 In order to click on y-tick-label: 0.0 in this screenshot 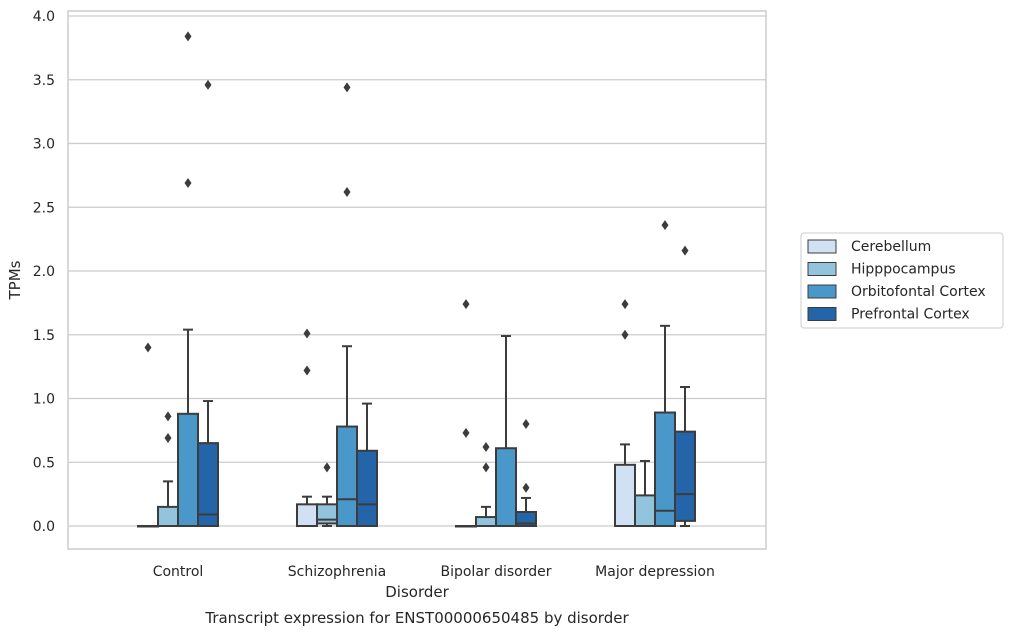, I will do `click(44, 527)`.